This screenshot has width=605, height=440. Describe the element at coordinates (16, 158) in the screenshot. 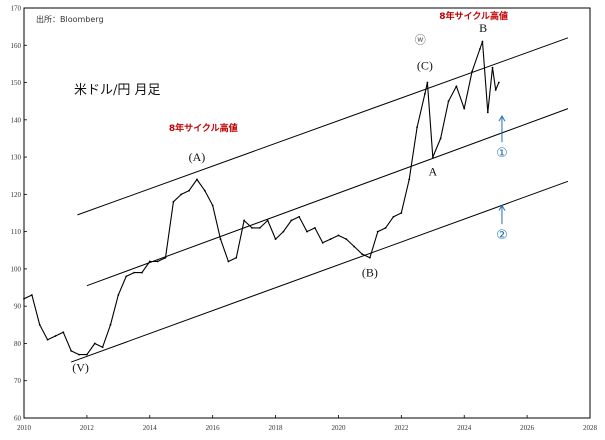

I see `y-tick-label: 130` at that location.